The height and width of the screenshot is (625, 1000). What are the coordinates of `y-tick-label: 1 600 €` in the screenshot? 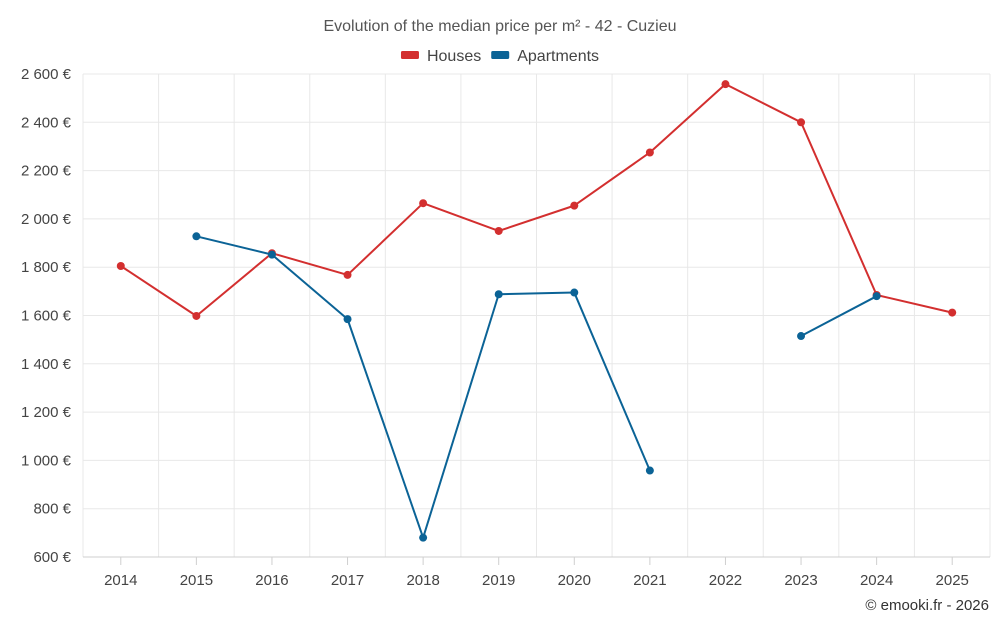 It's located at (46, 316).